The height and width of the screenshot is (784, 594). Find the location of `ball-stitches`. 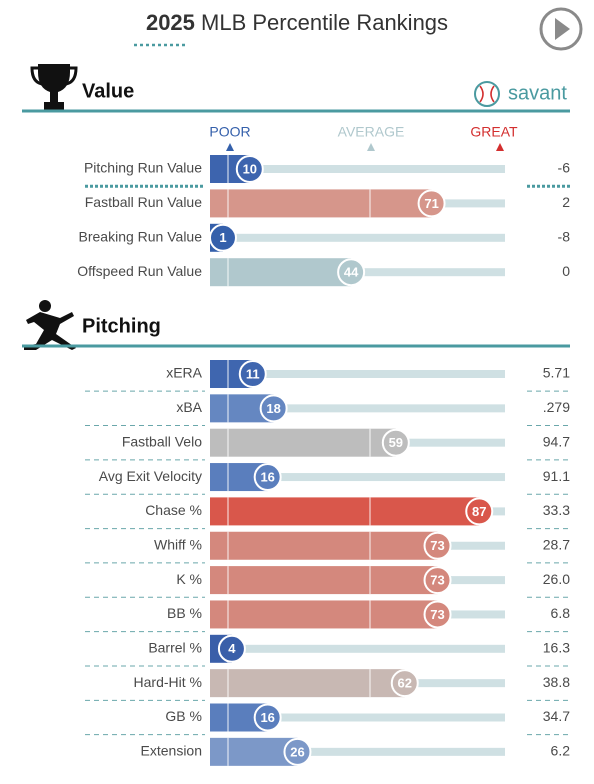

ball-stitches is located at coordinates (487, 94).